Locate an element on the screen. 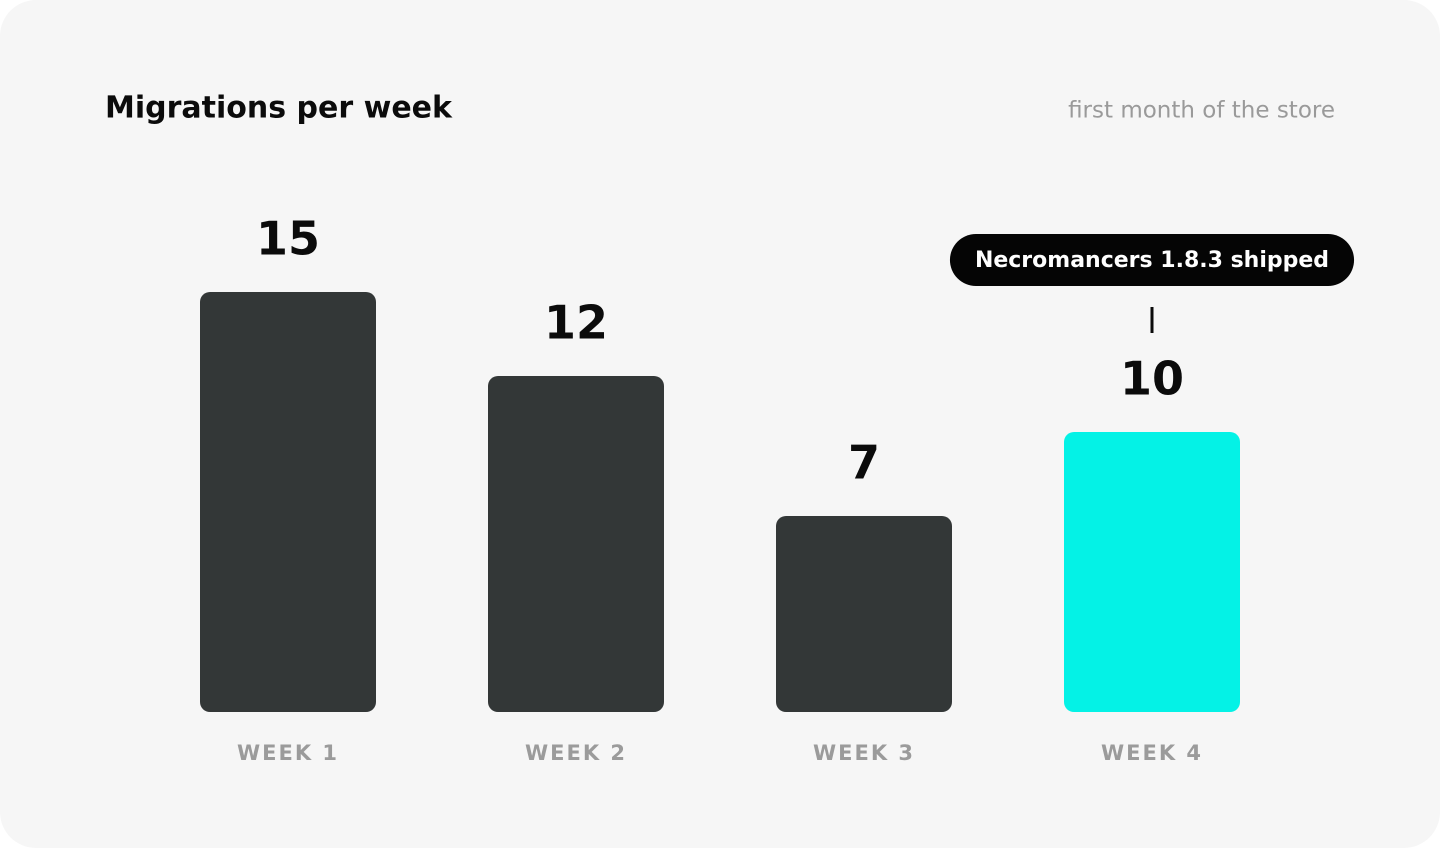  chart-title: Migrations per week is located at coordinates (279, 108).